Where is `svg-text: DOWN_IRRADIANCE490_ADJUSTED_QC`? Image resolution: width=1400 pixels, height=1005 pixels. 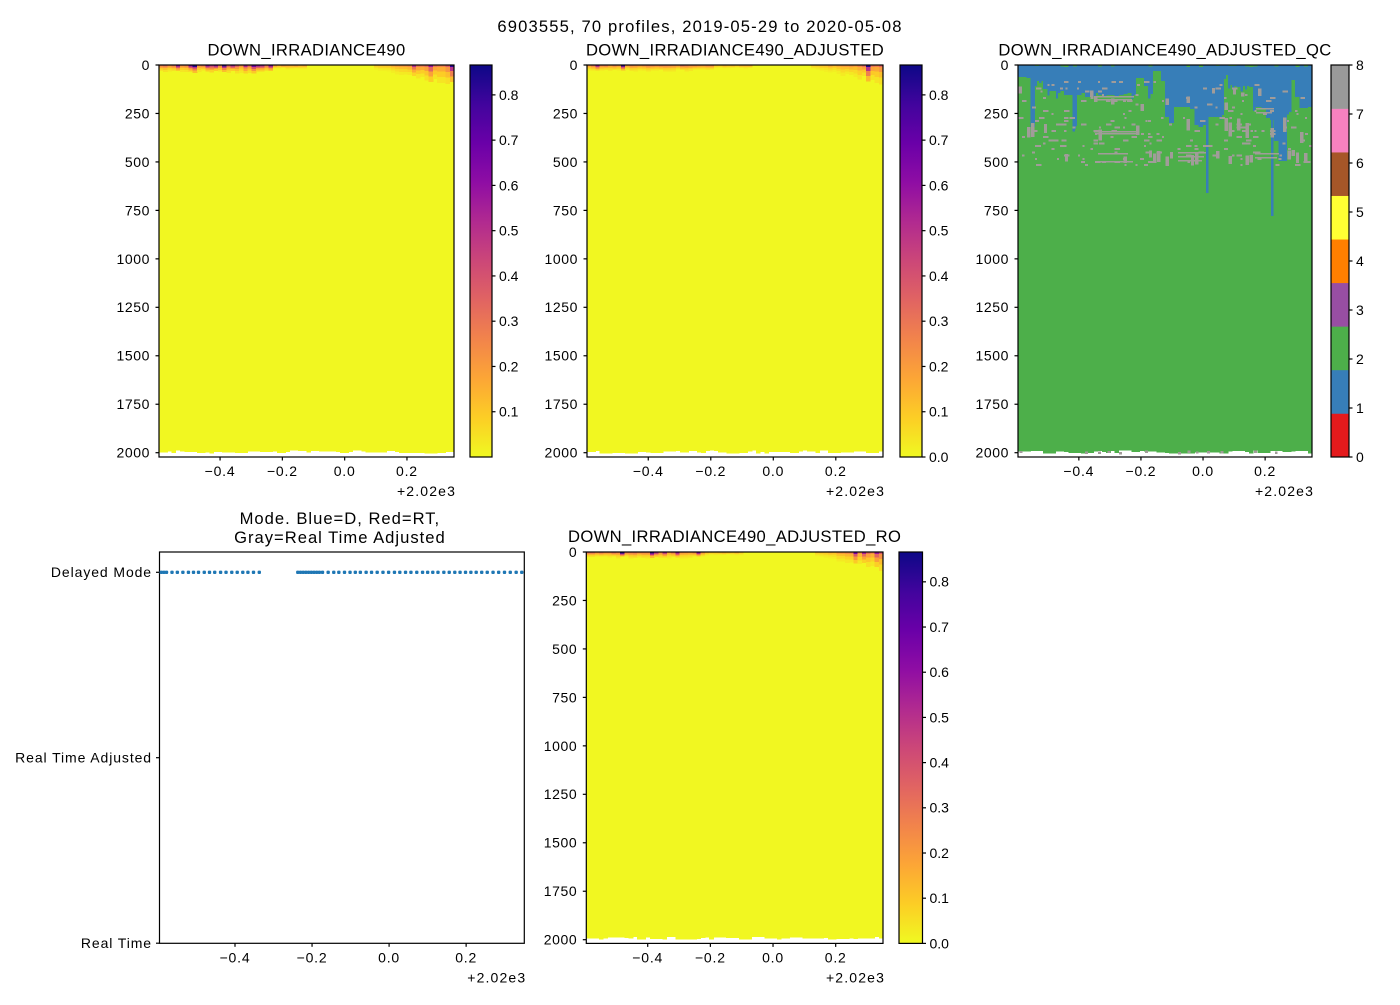 svg-text: DOWN_IRRADIANCE490_ADJUSTED_QC is located at coordinates (1164, 50).